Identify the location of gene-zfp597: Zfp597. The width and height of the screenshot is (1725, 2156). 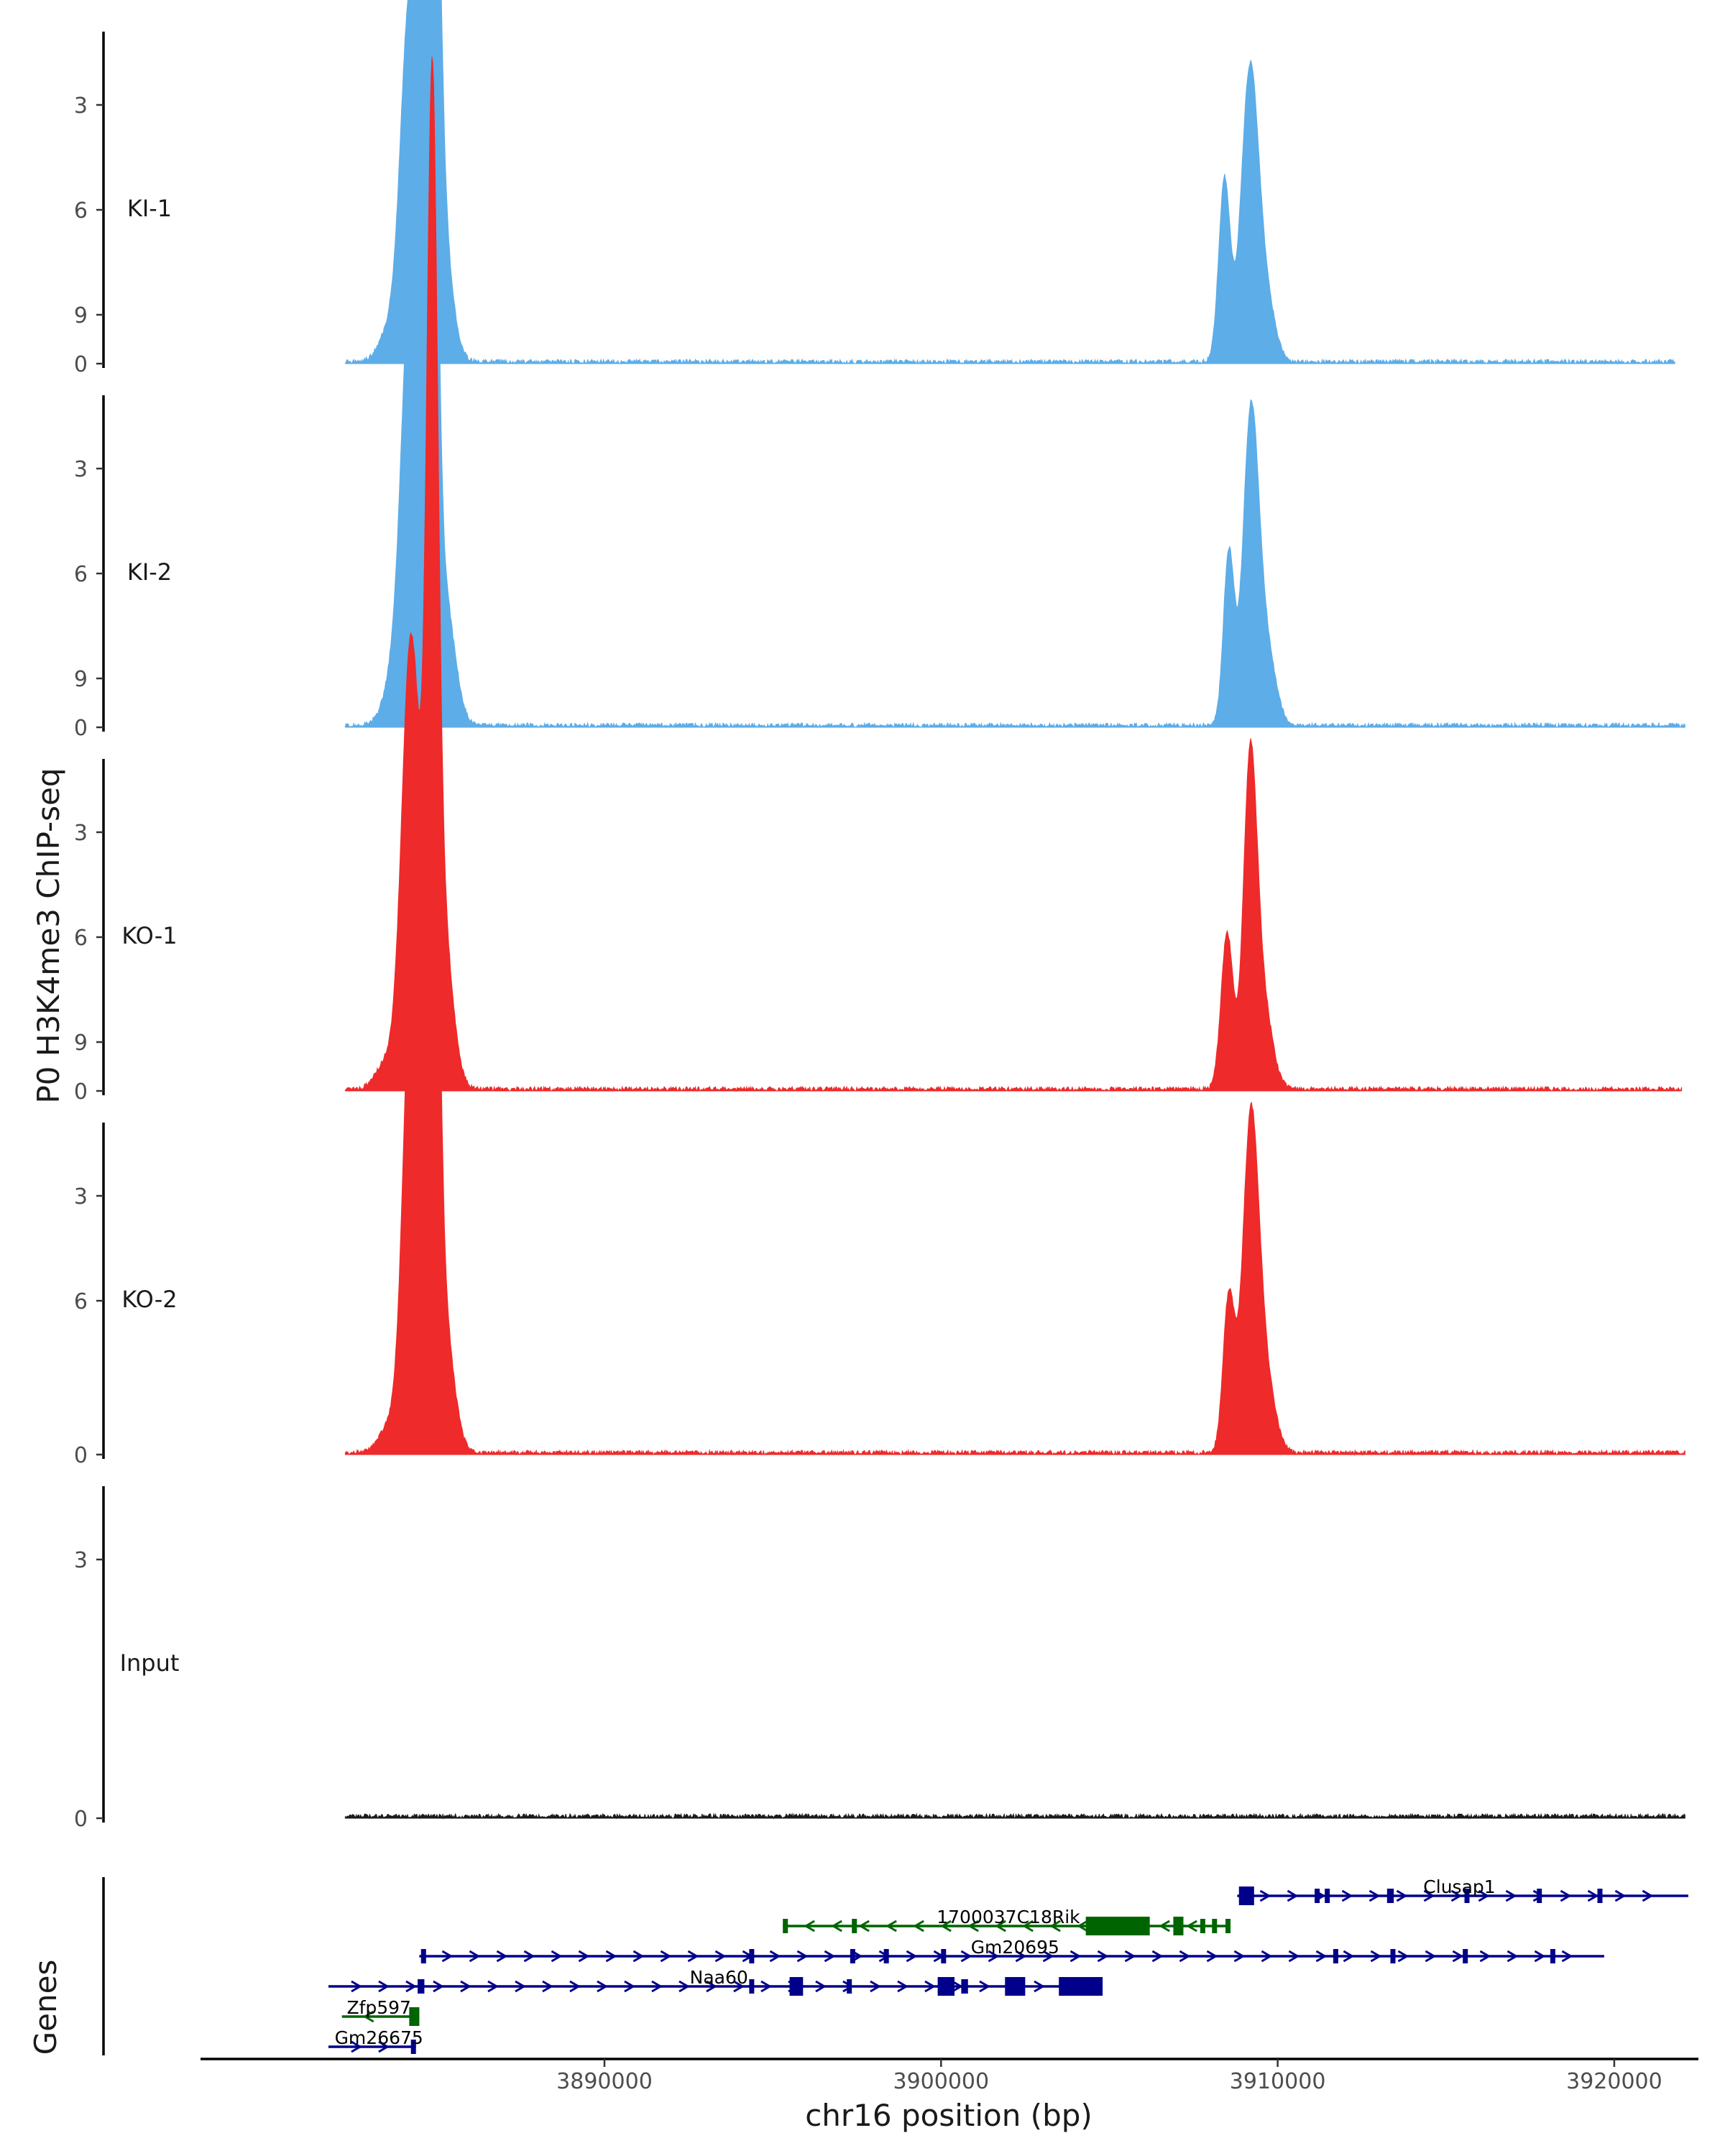
(380, 2011).